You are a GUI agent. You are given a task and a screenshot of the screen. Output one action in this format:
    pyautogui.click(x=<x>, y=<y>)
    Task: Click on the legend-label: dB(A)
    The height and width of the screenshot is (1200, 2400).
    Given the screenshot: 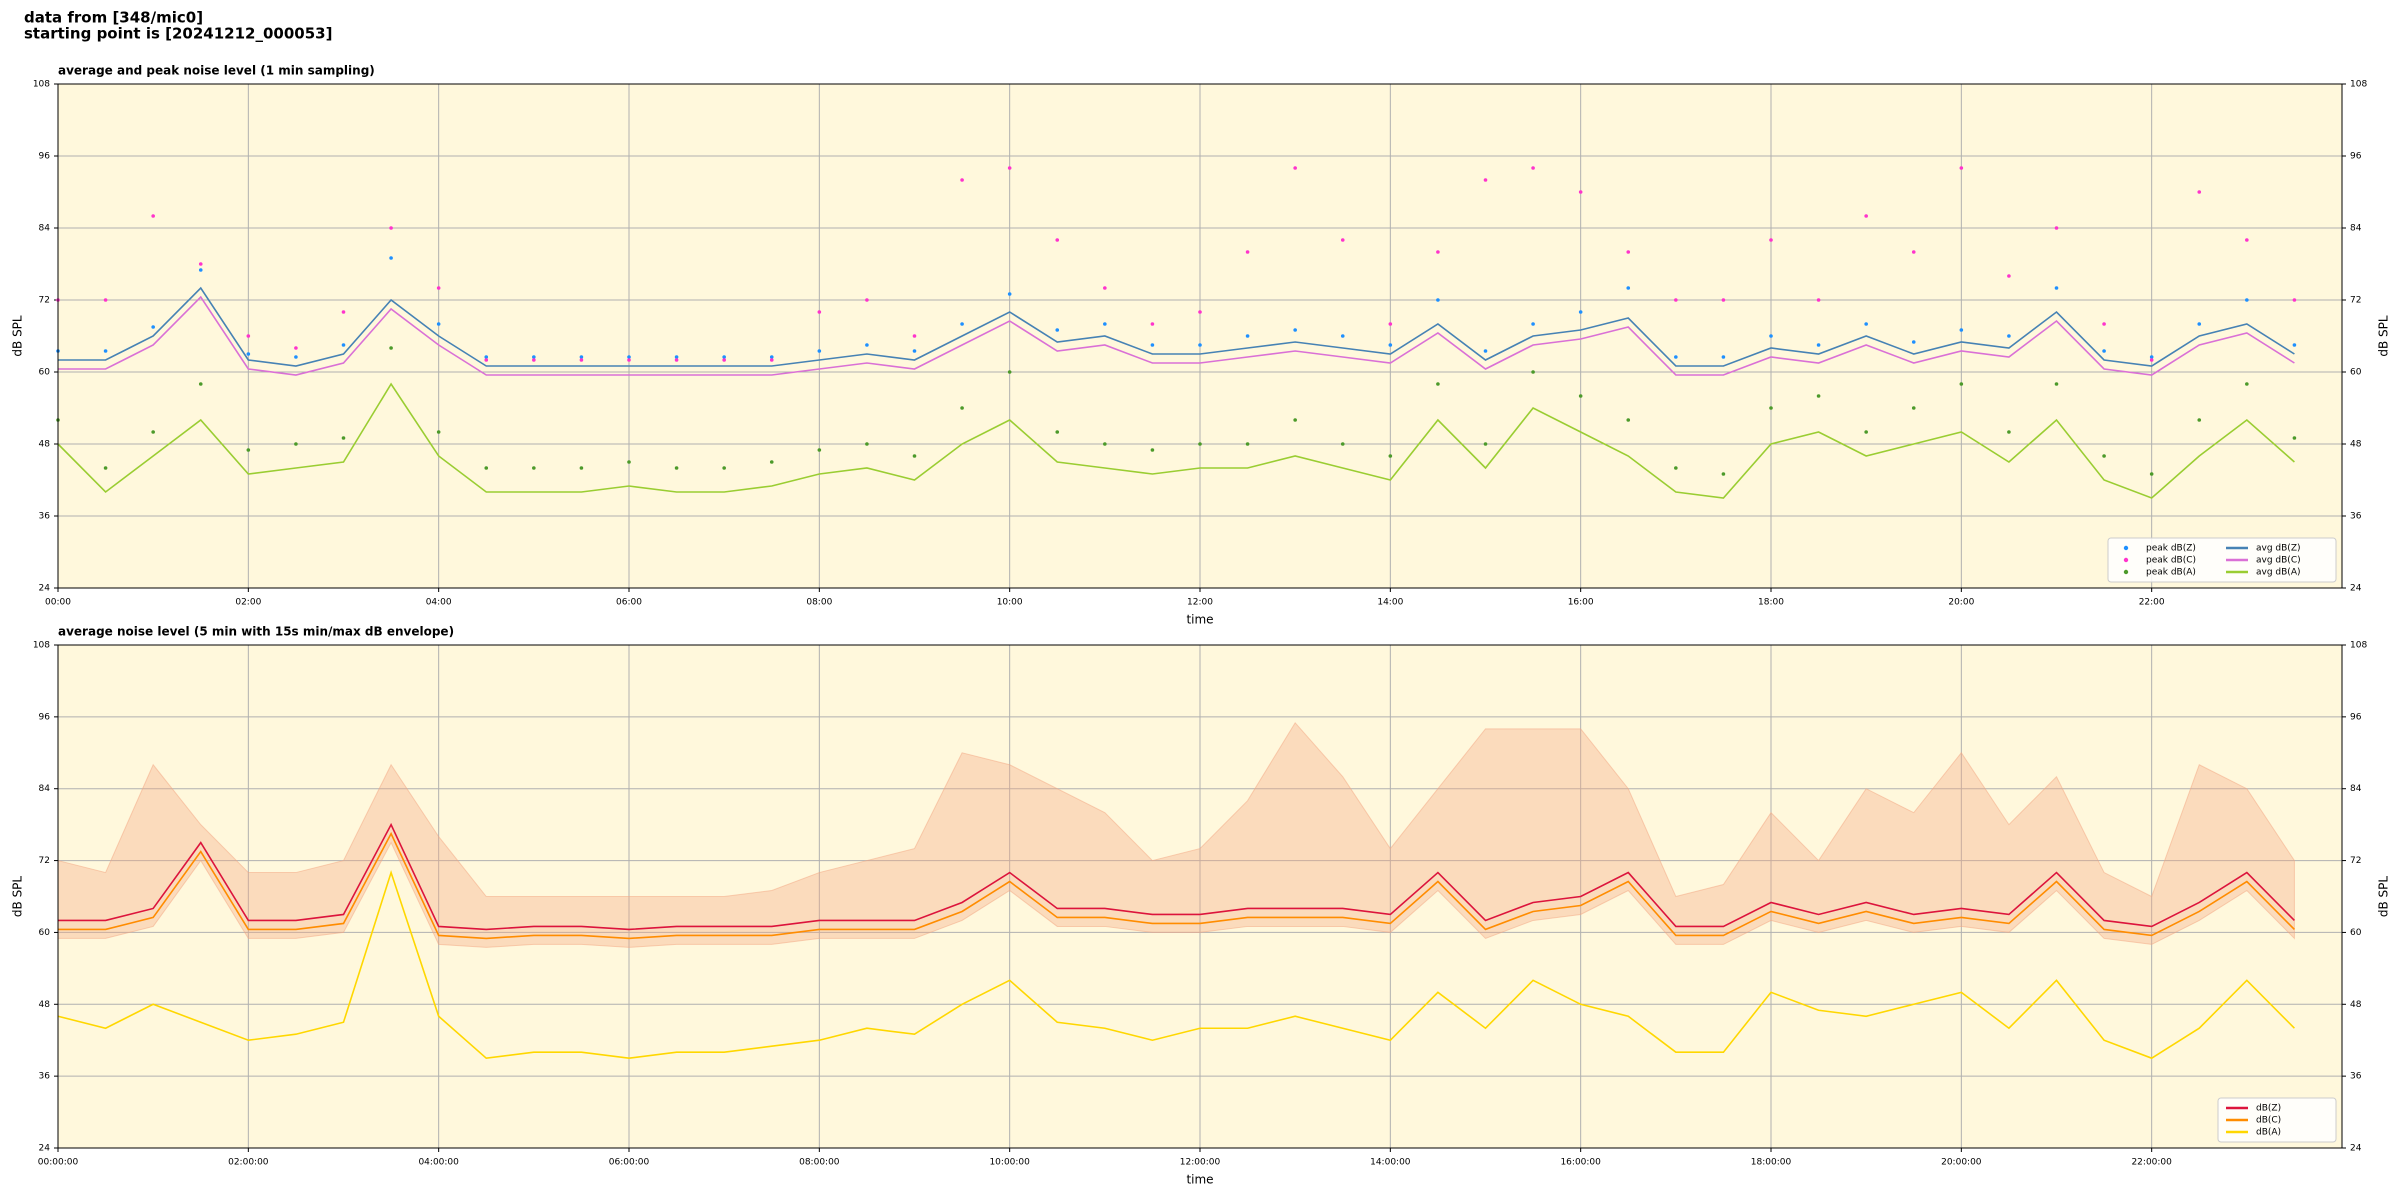 What is the action you would take?
    pyautogui.click(x=2268, y=1133)
    